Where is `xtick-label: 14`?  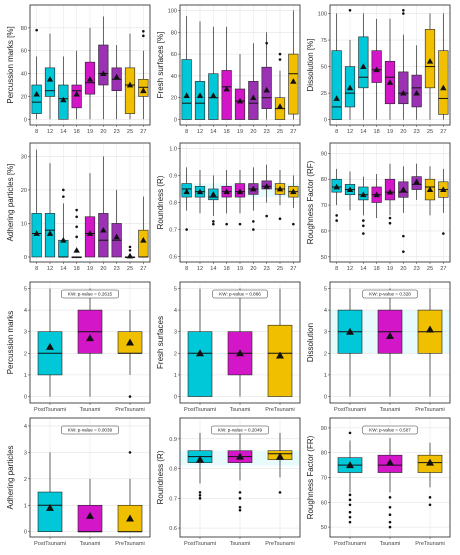 xtick-label: 14 is located at coordinates (363, 132).